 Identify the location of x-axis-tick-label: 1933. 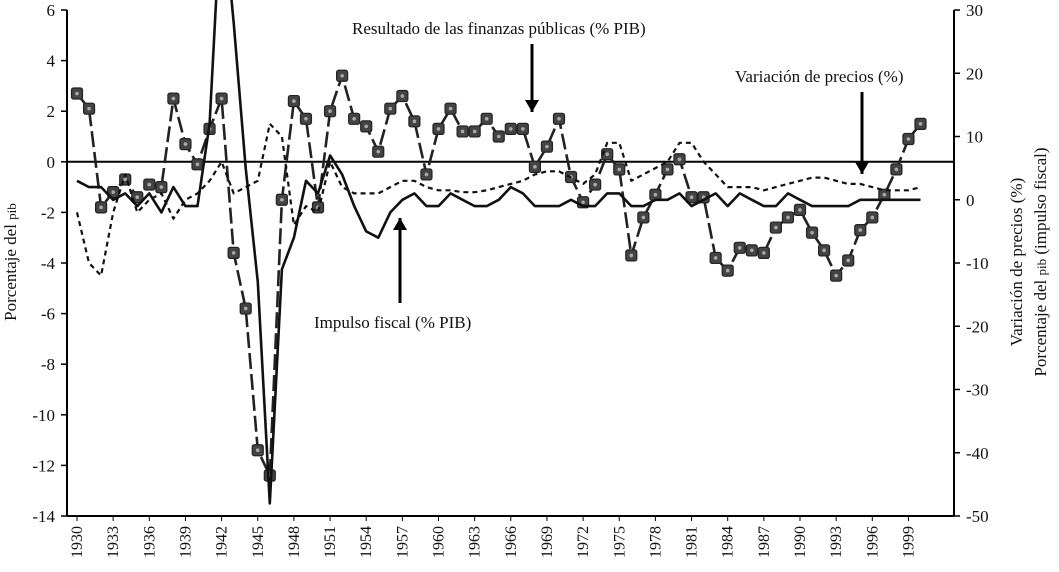
(113, 542).